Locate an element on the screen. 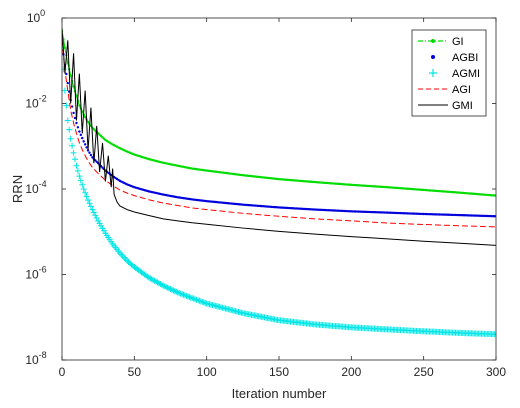  legend-label: AGBI is located at coordinates (465, 58).